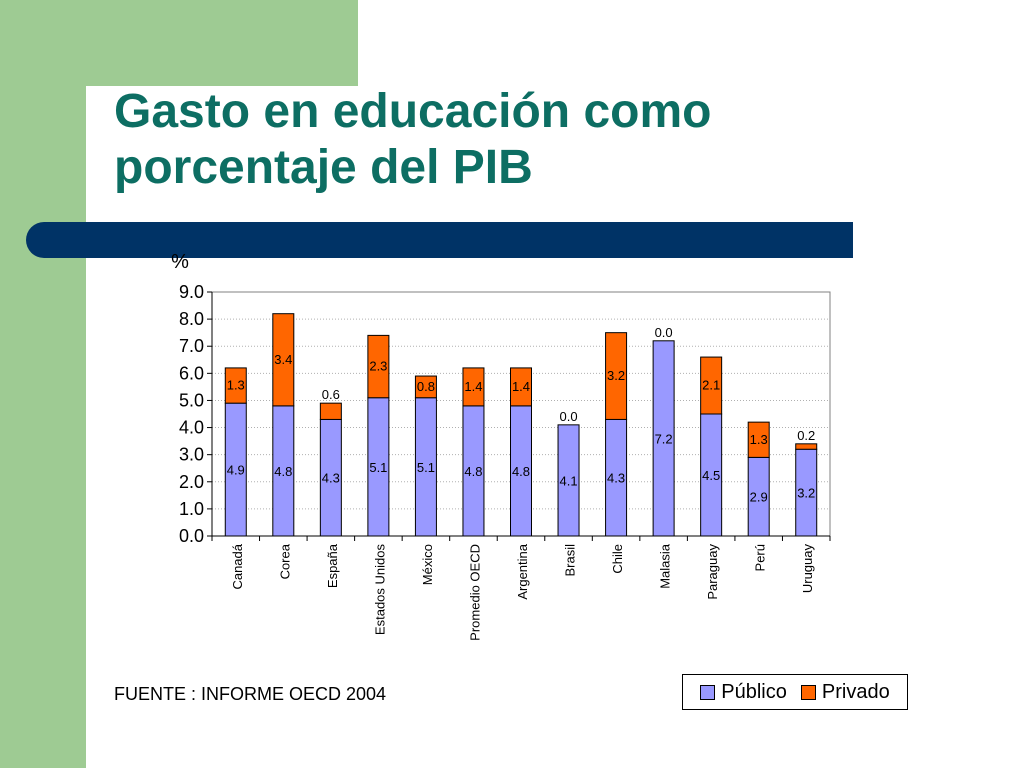 Image resolution: width=1024 pixels, height=768 pixels. I want to click on data-label-publico-11: 2.9, so click(759, 497).